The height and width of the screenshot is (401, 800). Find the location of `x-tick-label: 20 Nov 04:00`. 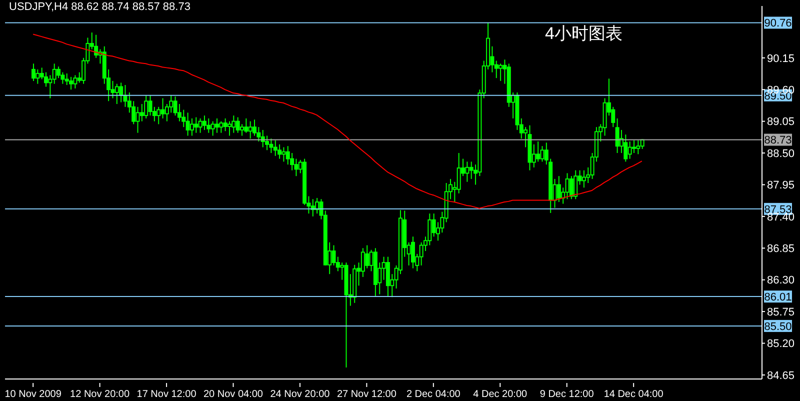

x-tick-label: 20 Nov 04:00 is located at coordinates (234, 394).